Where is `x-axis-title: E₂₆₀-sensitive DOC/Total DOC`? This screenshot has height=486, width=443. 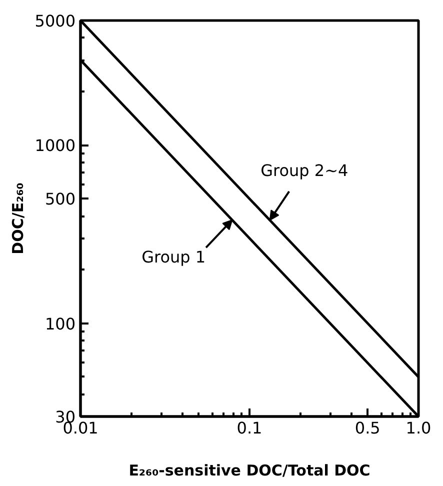 x-axis-title: E₂₆₀-sensitive DOC/Total DOC is located at coordinates (249, 471).